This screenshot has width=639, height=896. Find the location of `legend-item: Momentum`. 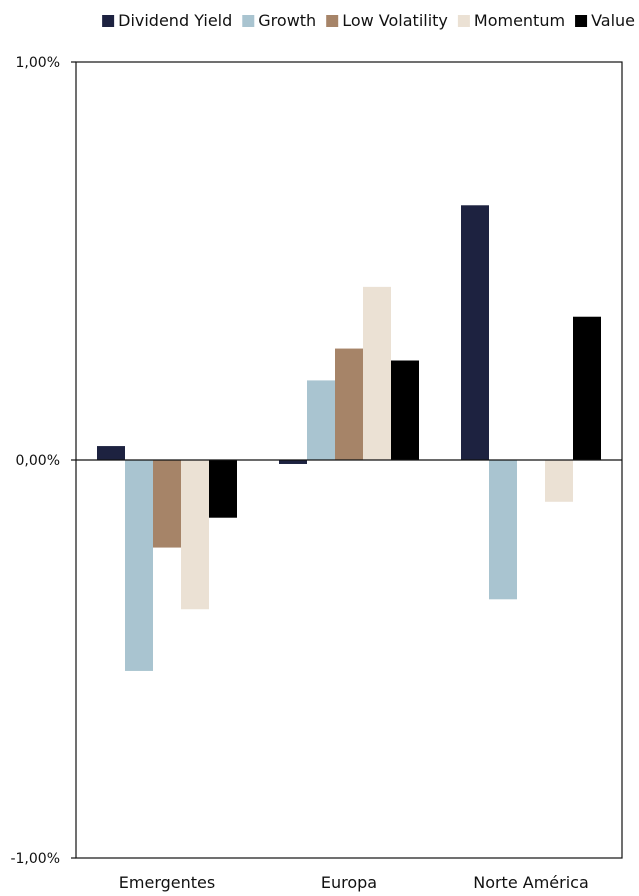

legend-item: Momentum is located at coordinates (511, 20).